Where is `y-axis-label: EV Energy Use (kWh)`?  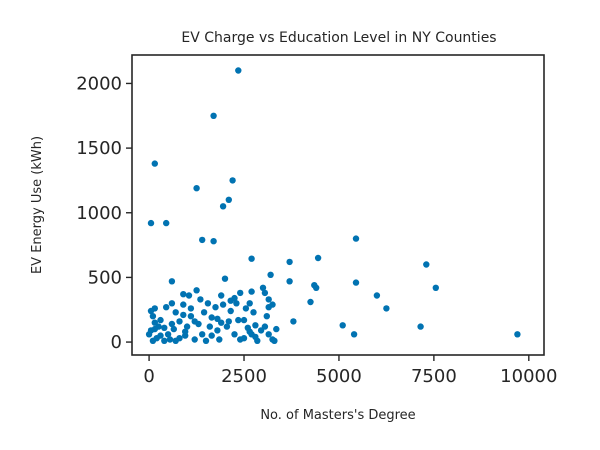 y-axis-label: EV Energy Use (kWh) is located at coordinates (37, 205).